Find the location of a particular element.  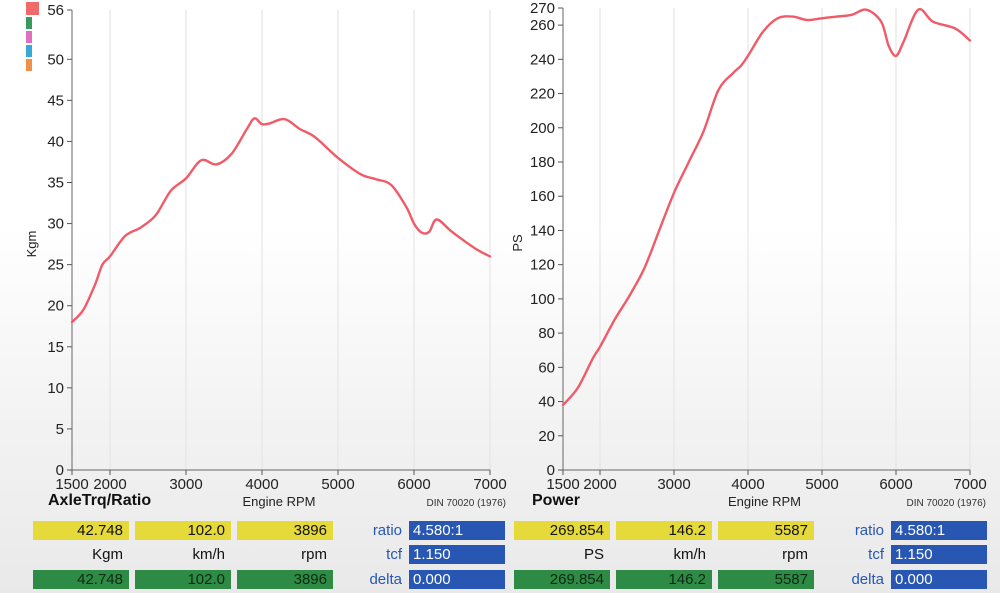

y-tick-label: 100 is located at coordinates (542, 299).